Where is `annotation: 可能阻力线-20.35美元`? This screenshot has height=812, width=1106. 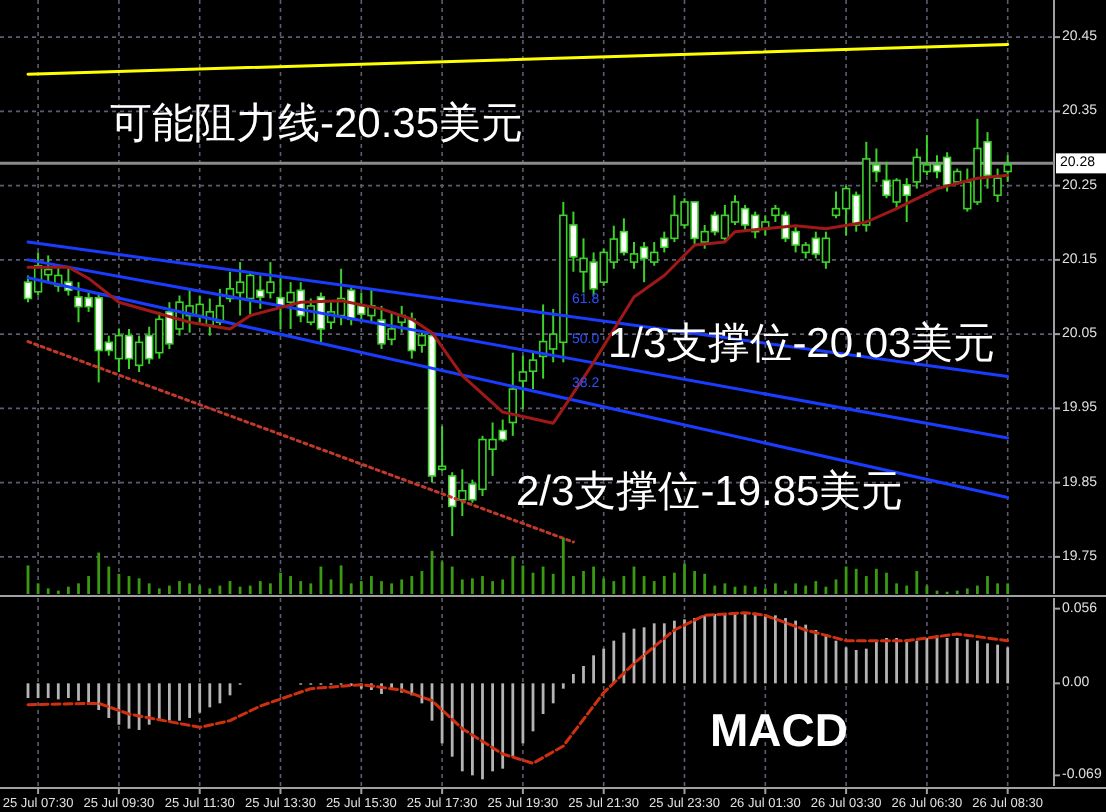 annotation: 可能阻力线-20.35美元 is located at coordinates (317, 124).